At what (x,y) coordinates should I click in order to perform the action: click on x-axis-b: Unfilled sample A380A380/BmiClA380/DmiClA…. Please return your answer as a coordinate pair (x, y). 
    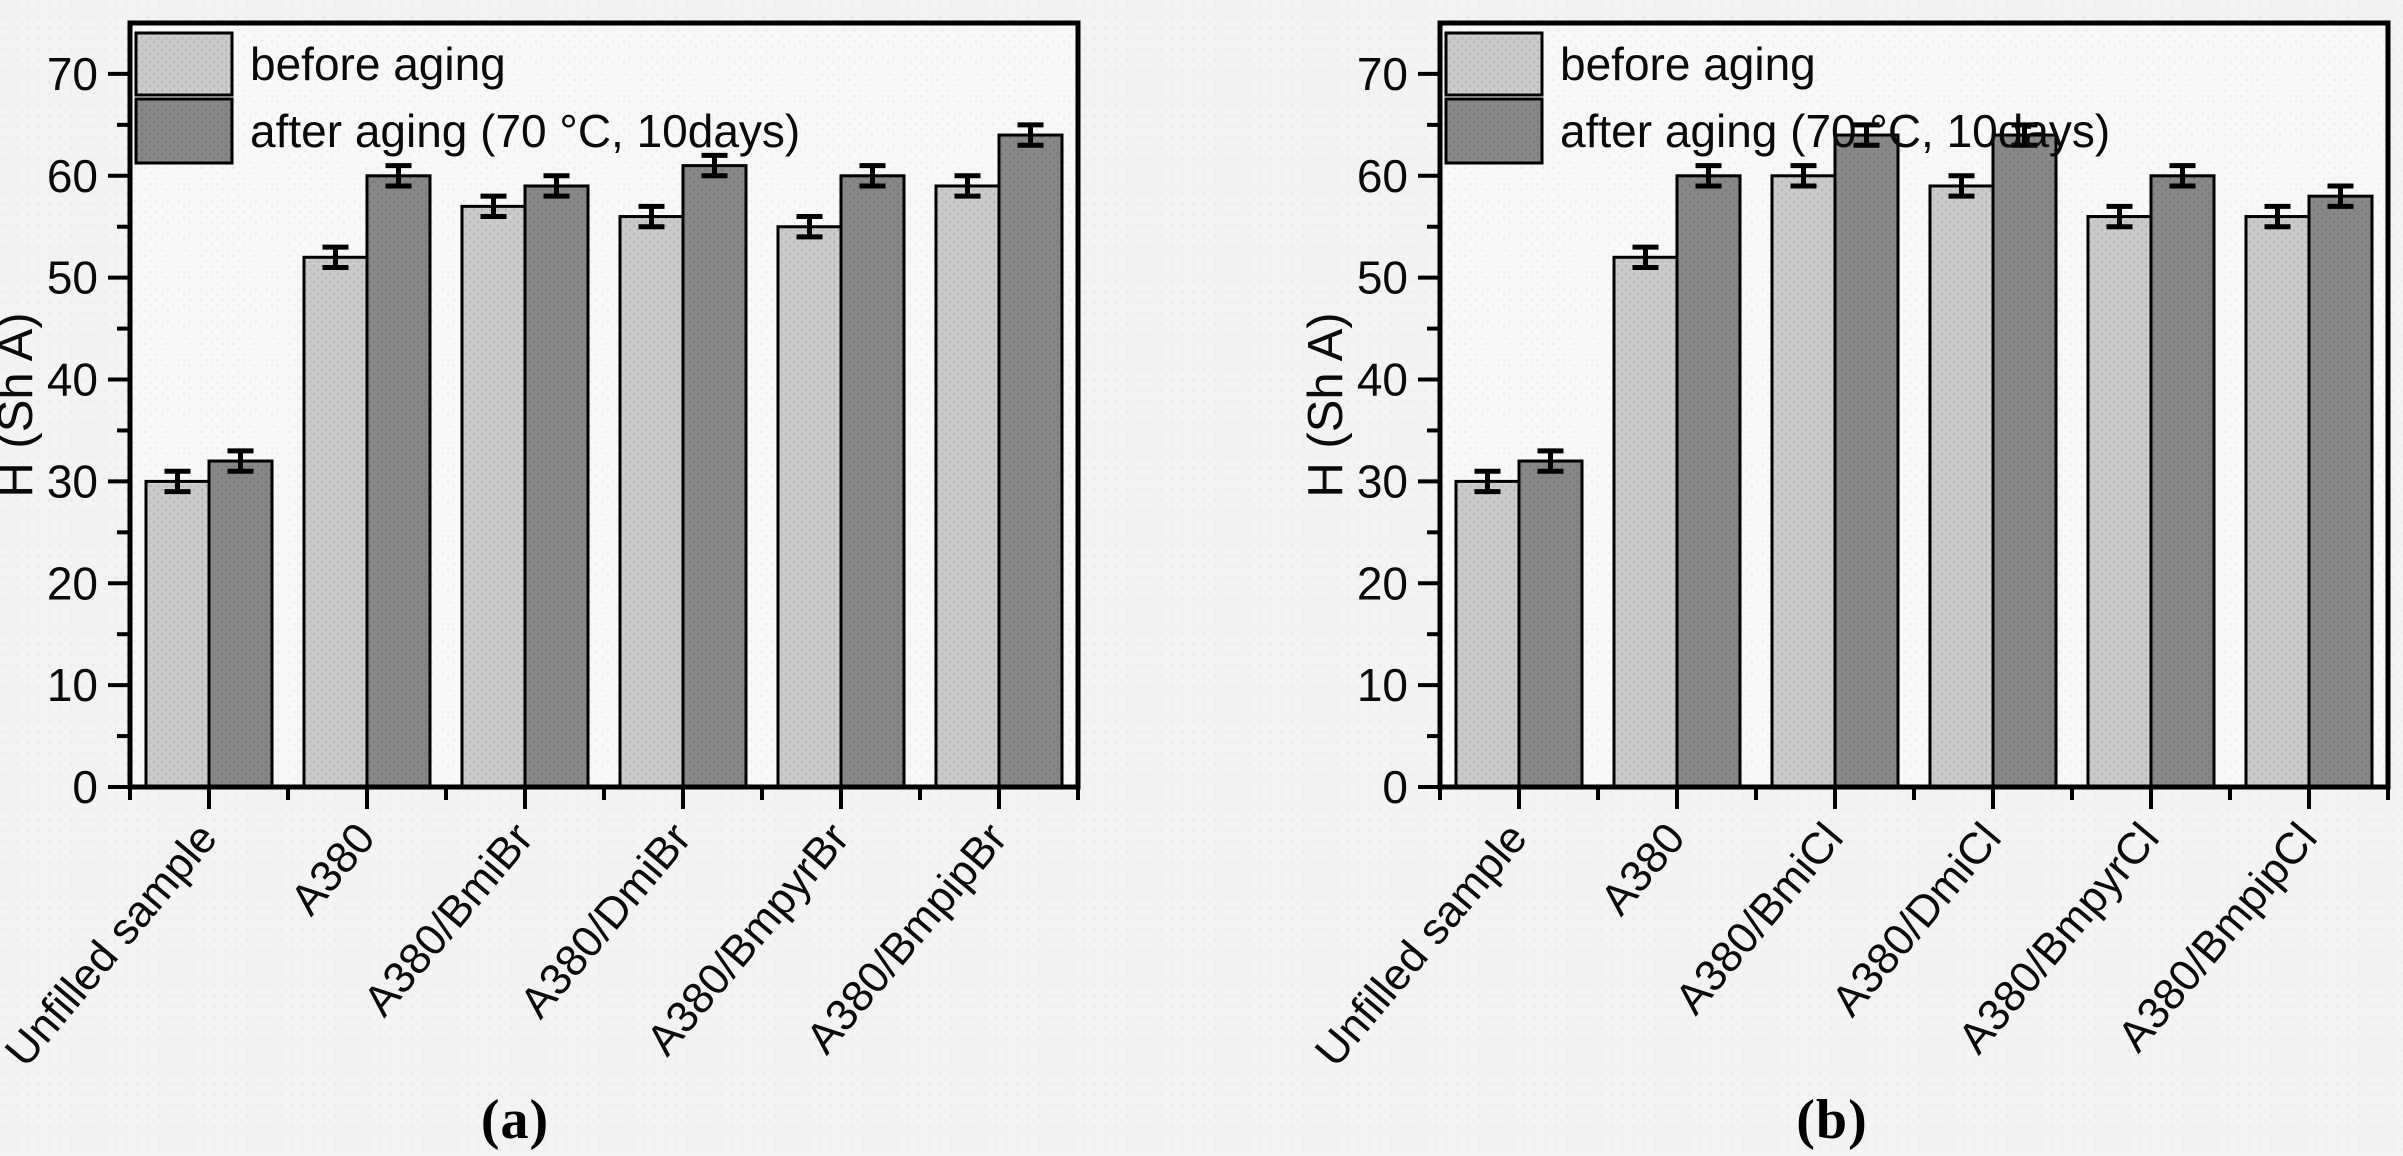
    Looking at the image, I should click on (1848, 932).